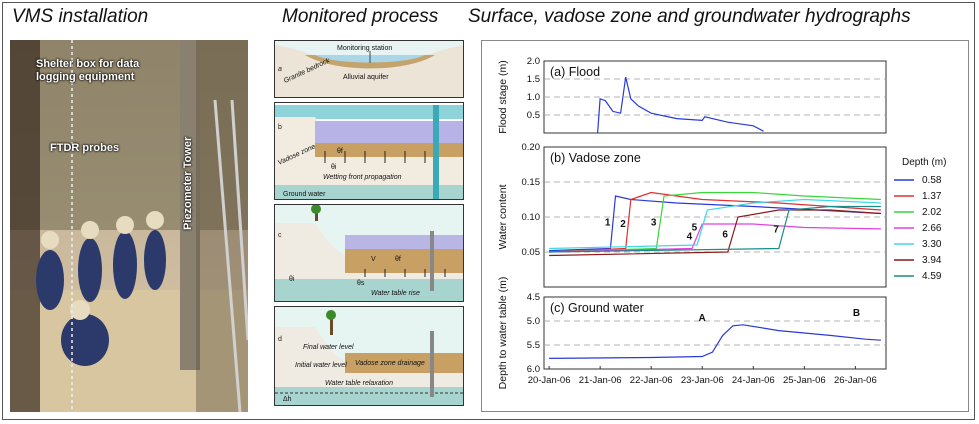  Describe the element at coordinates (340, 151) in the screenshot. I see `panel-b-theta-f: θf` at that location.